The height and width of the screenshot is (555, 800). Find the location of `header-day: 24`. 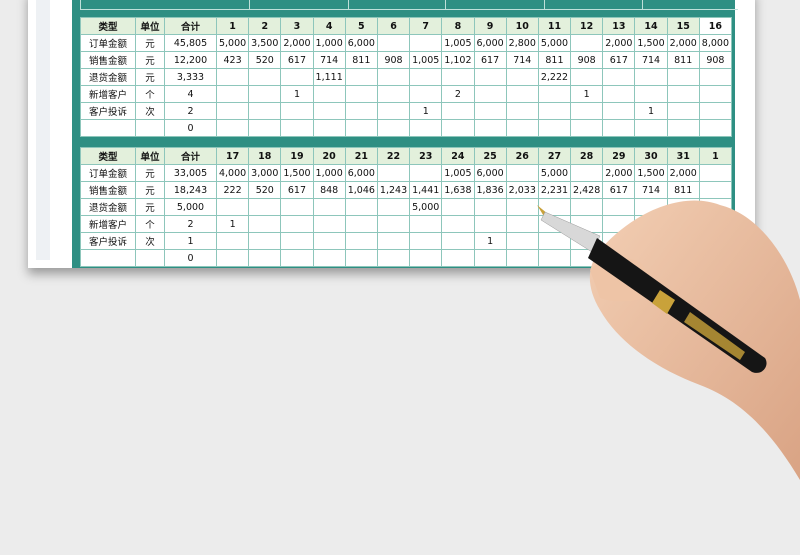

header-day: 24 is located at coordinates (458, 156).